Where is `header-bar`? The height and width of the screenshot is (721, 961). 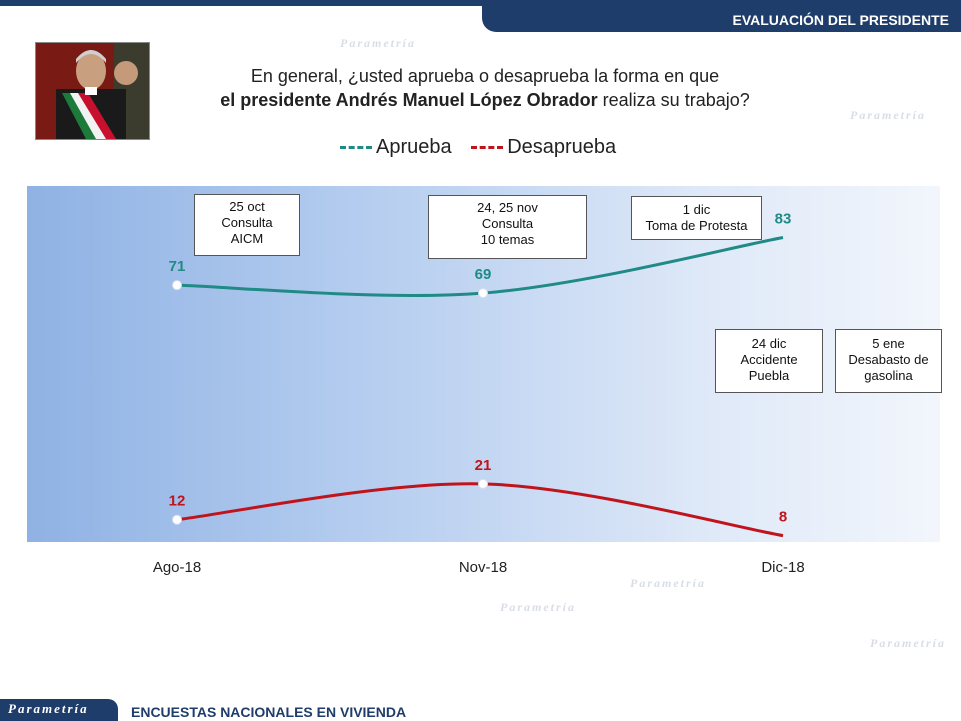
header-bar is located at coordinates (480, 3).